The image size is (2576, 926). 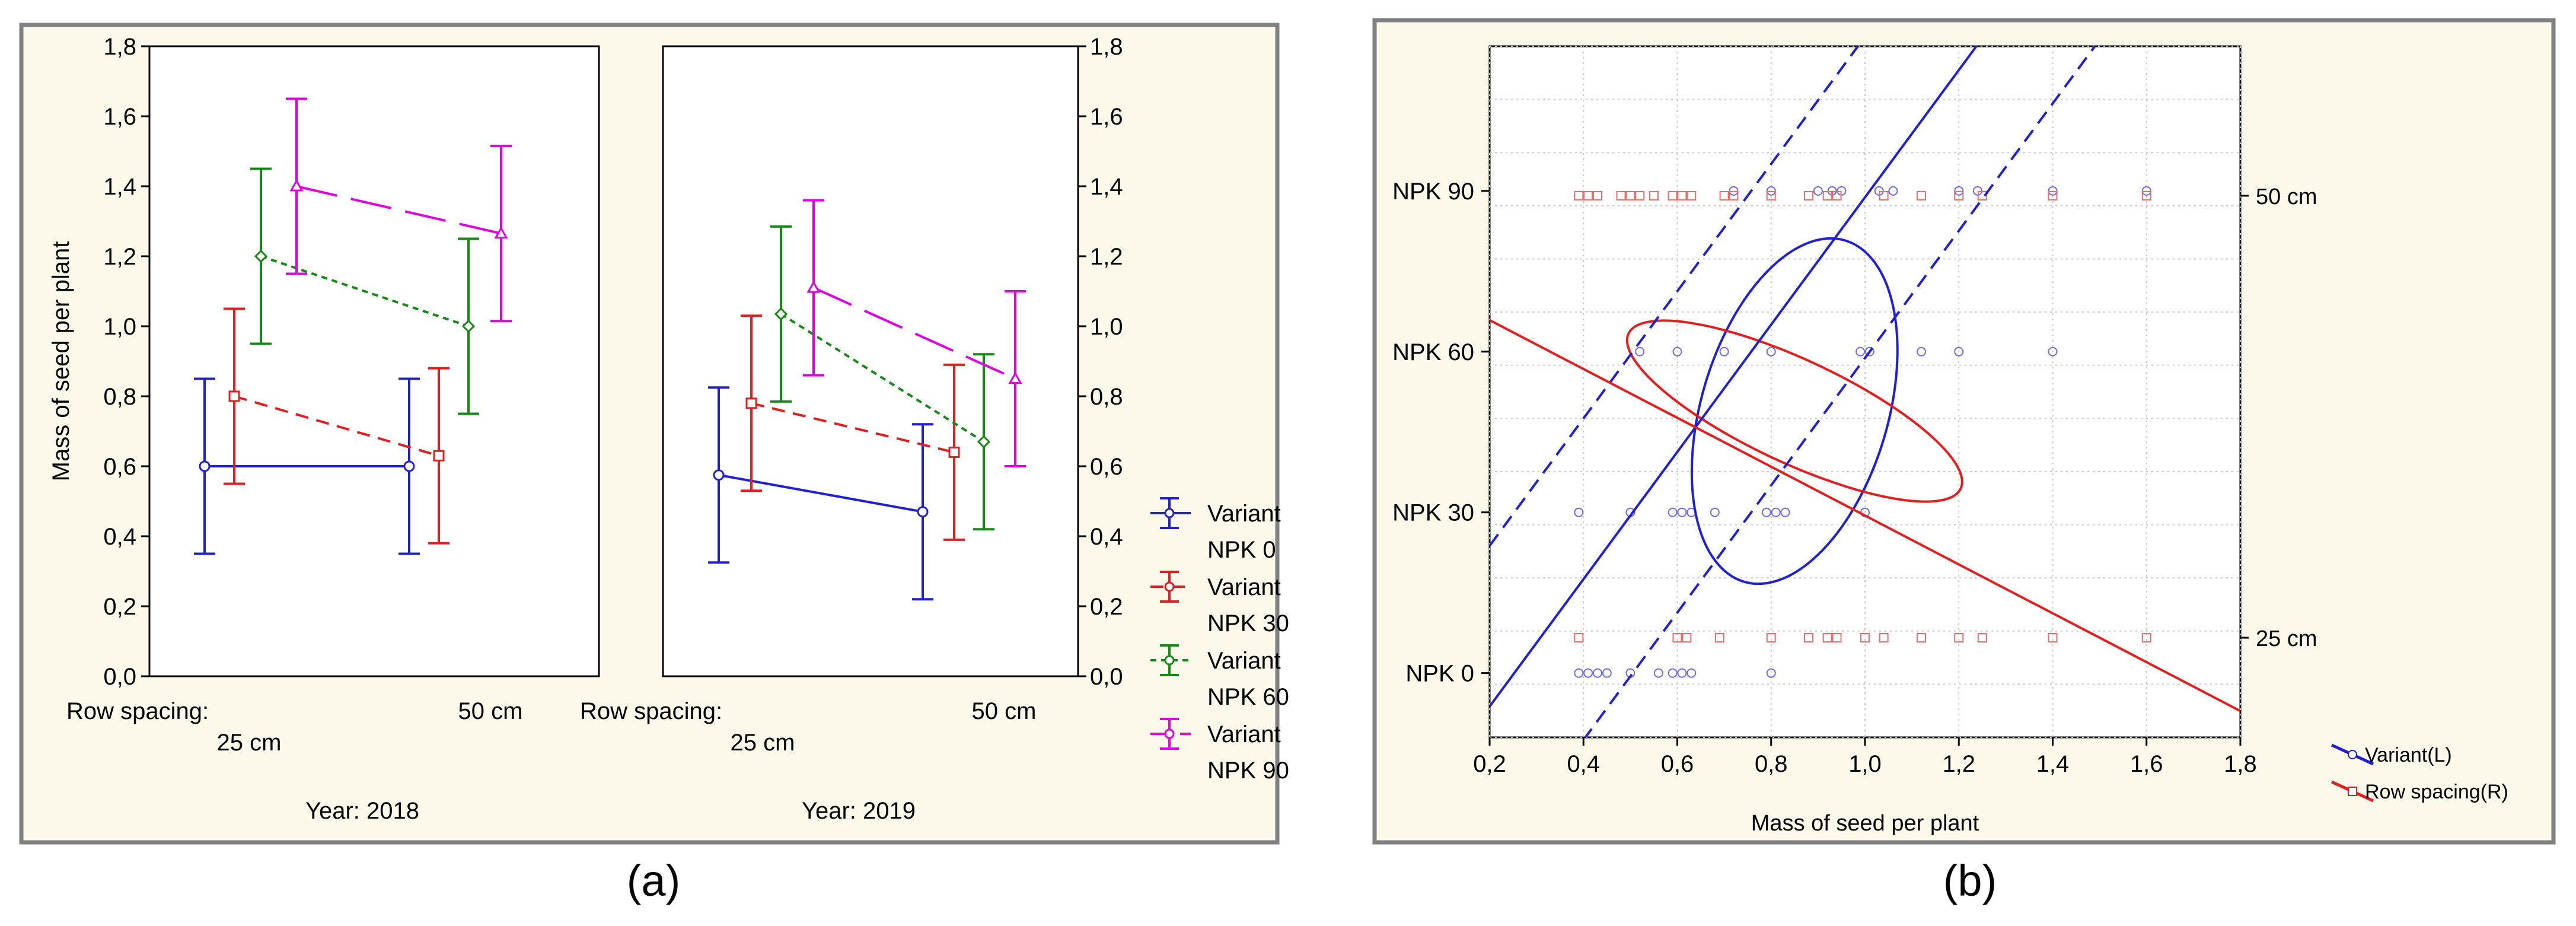 What do you see at coordinates (2240, 764) in the screenshot?
I see `x-tick-label: 1,8` at bounding box center [2240, 764].